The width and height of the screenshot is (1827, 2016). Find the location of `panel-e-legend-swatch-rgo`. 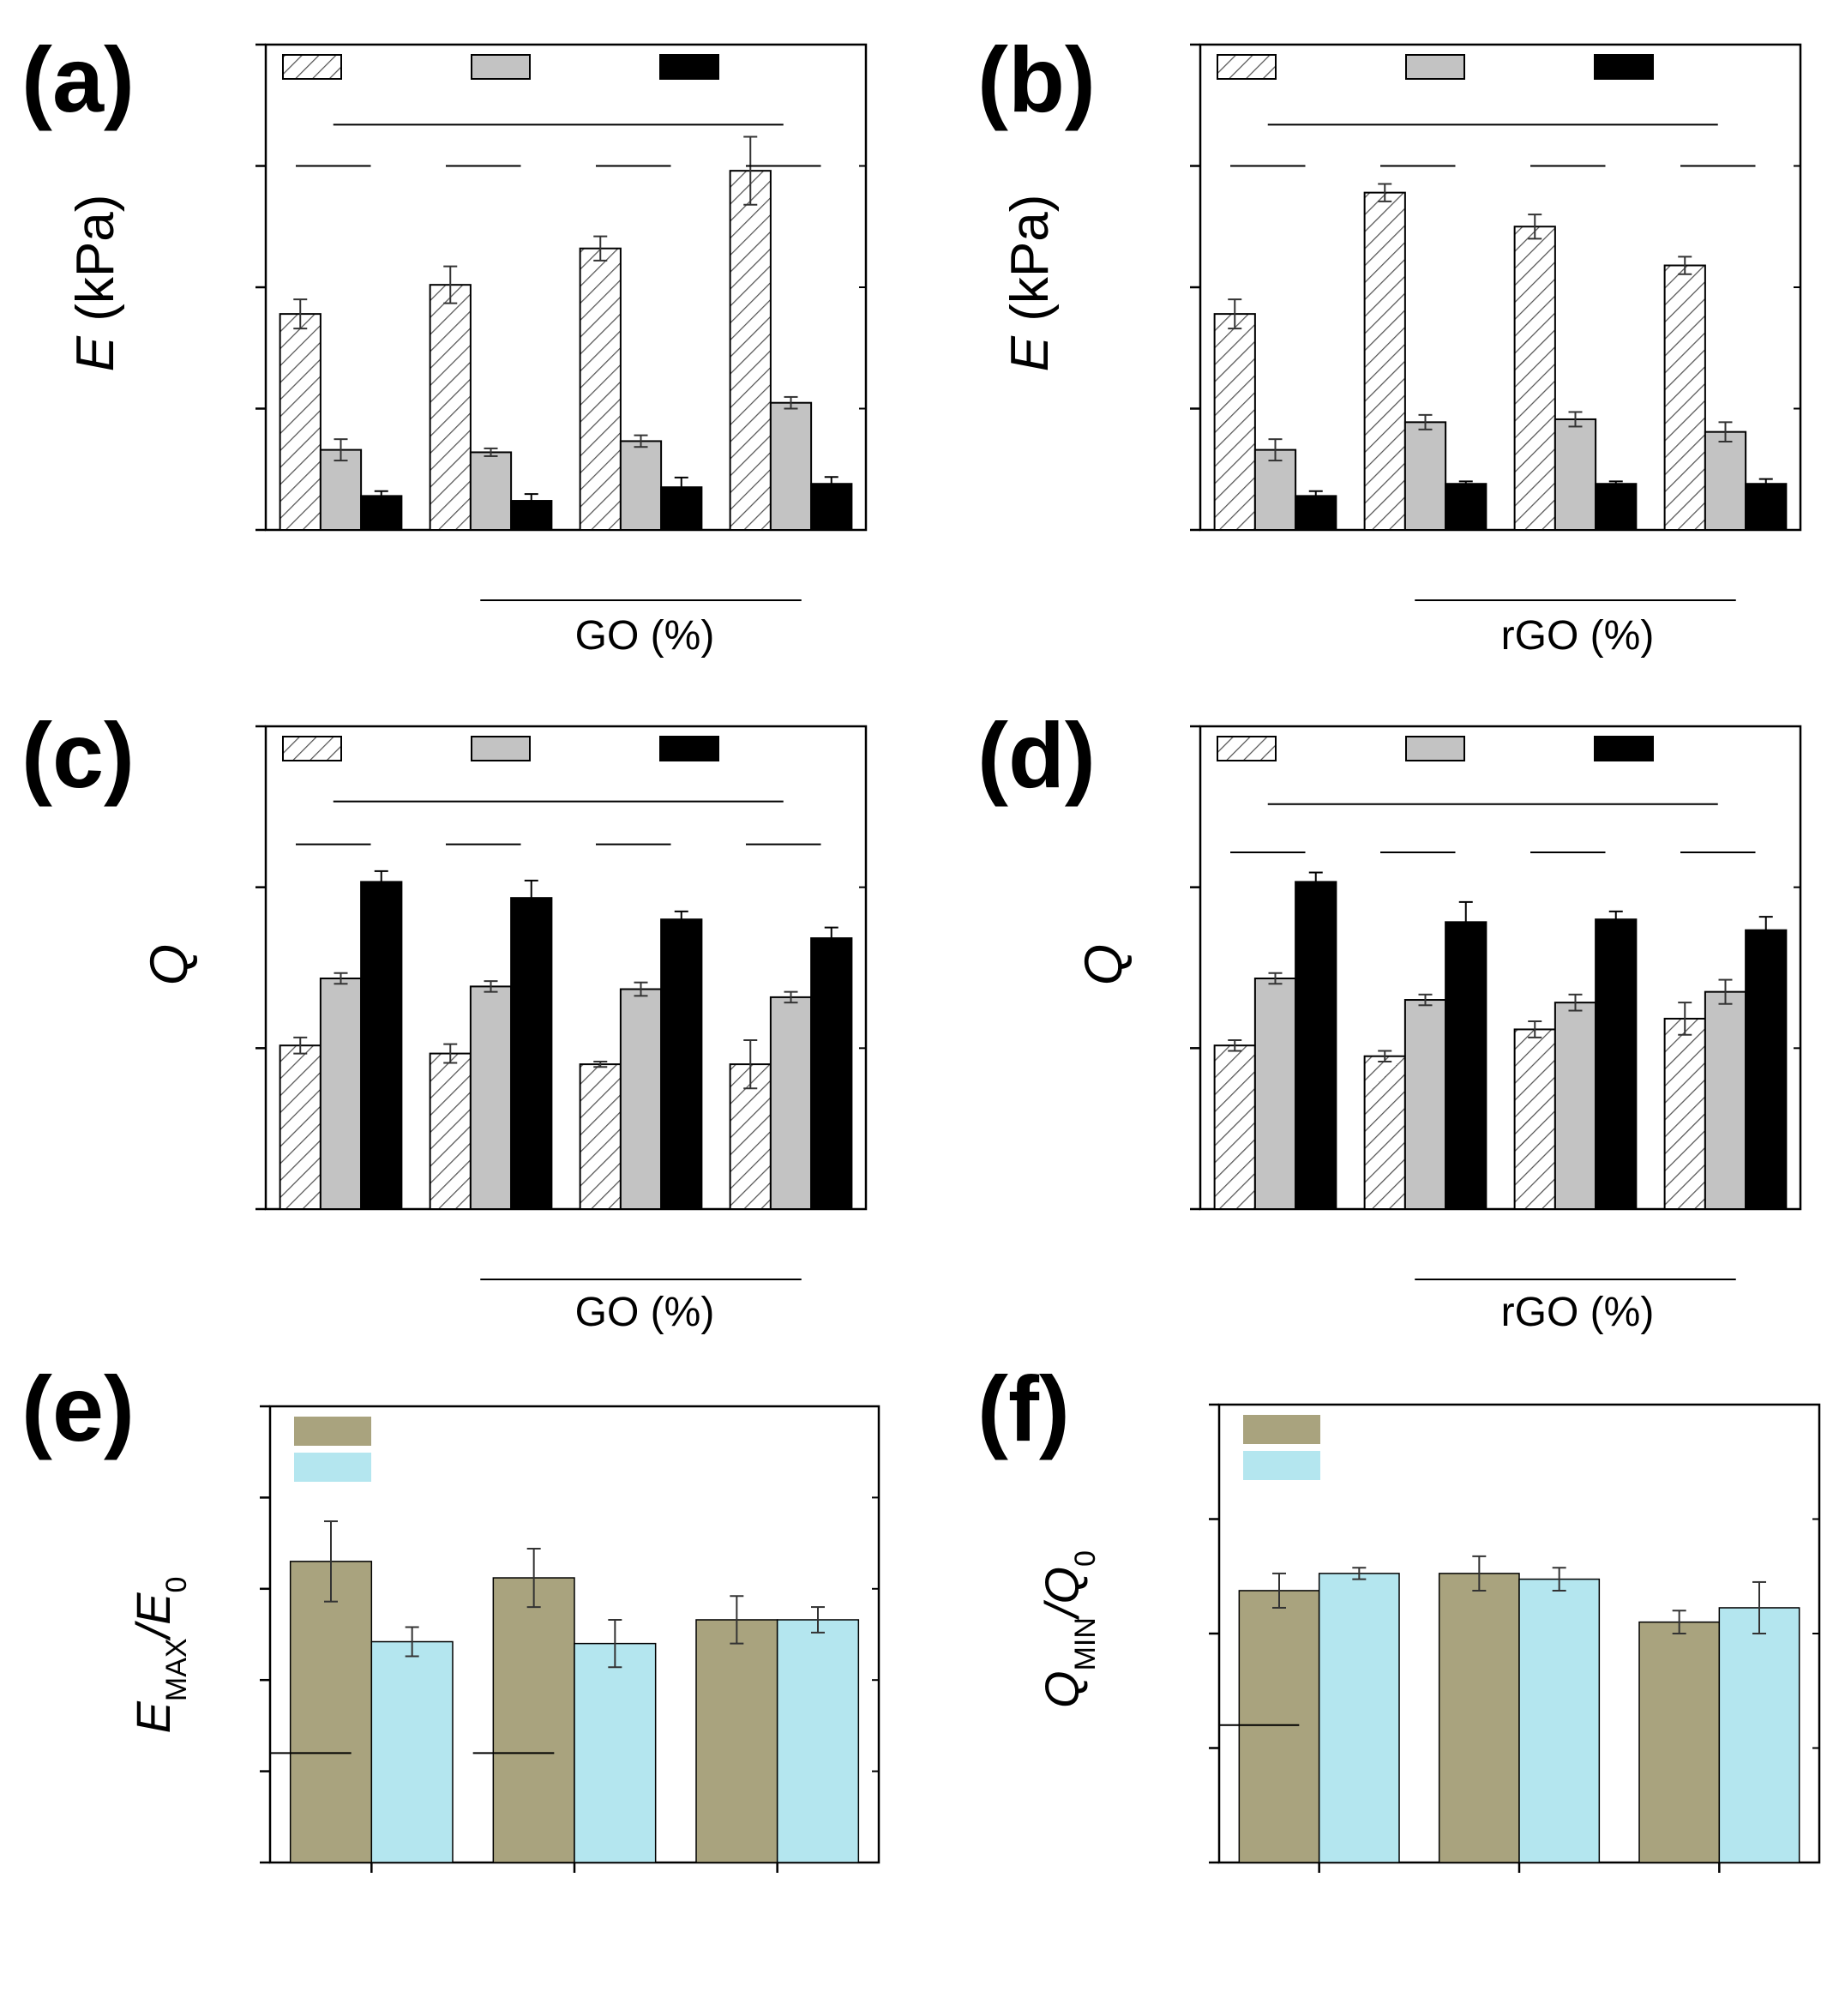

panel-e-legend-swatch-rgo is located at coordinates (332, 1467).